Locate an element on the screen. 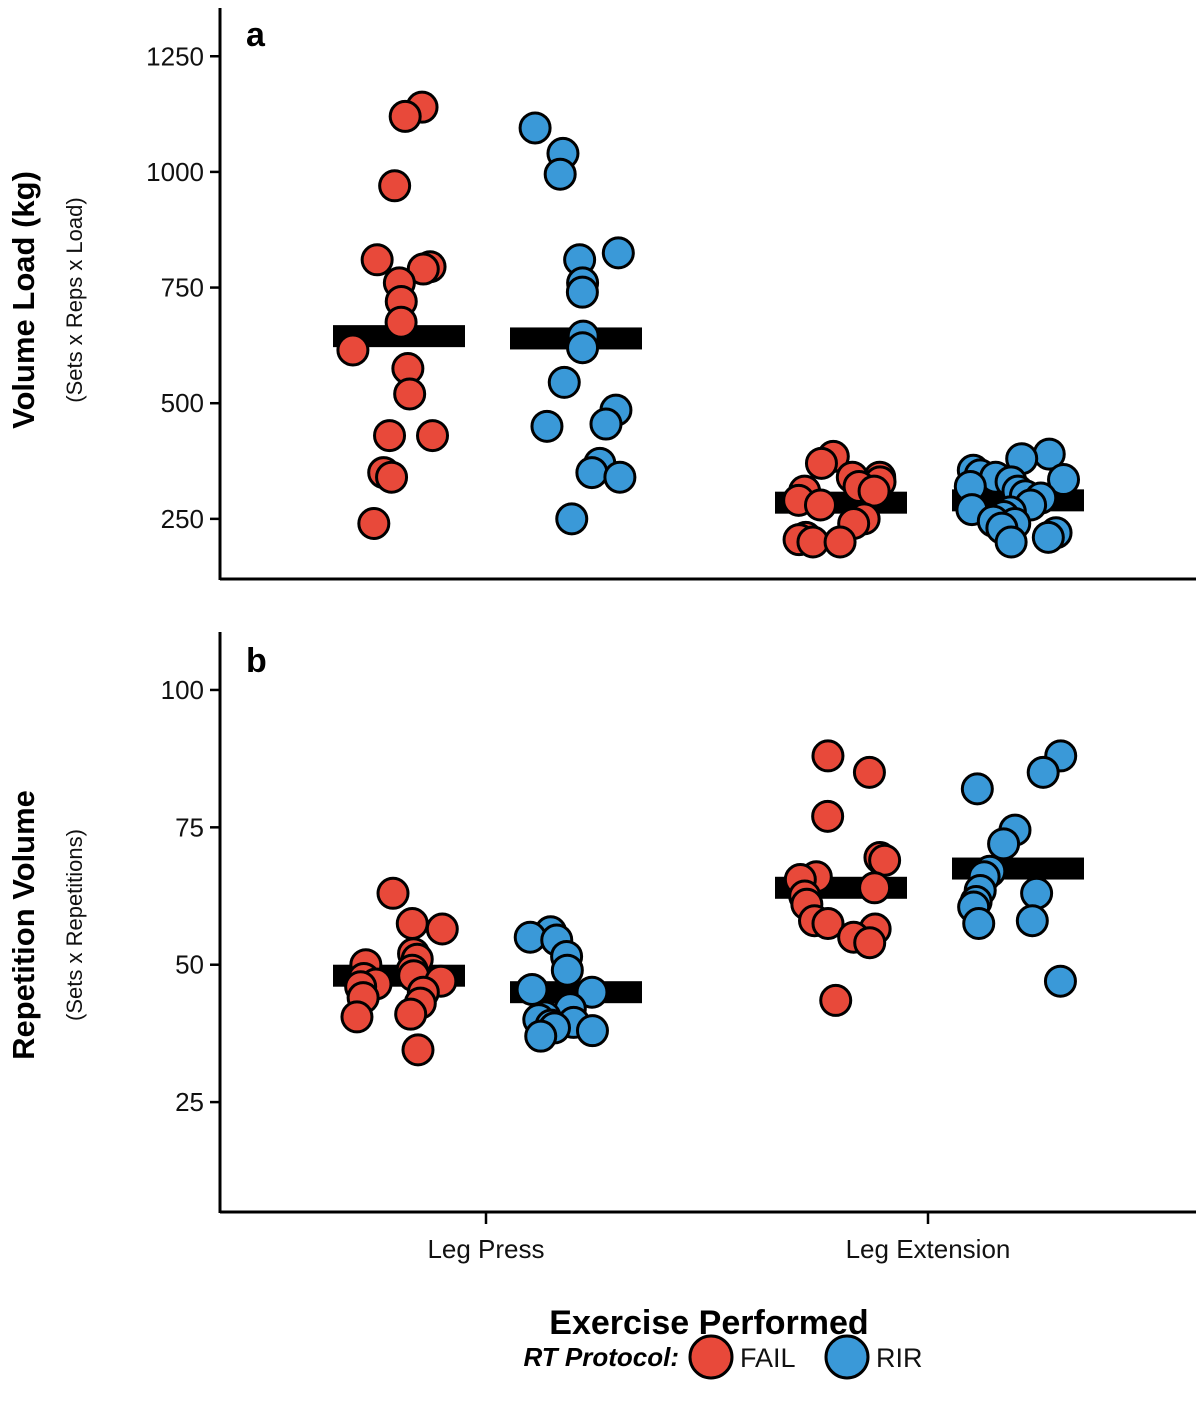  panel-a-y-tick-label: 1000 is located at coordinates (175, 172).